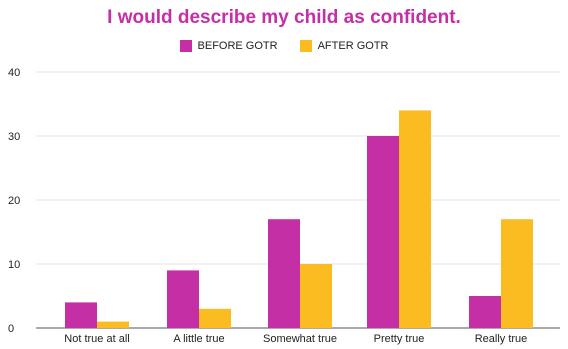 The height and width of the screenshot is (349, 568). I want to click on legend-label-before: BEFORE GOTR, so click(237, 46).